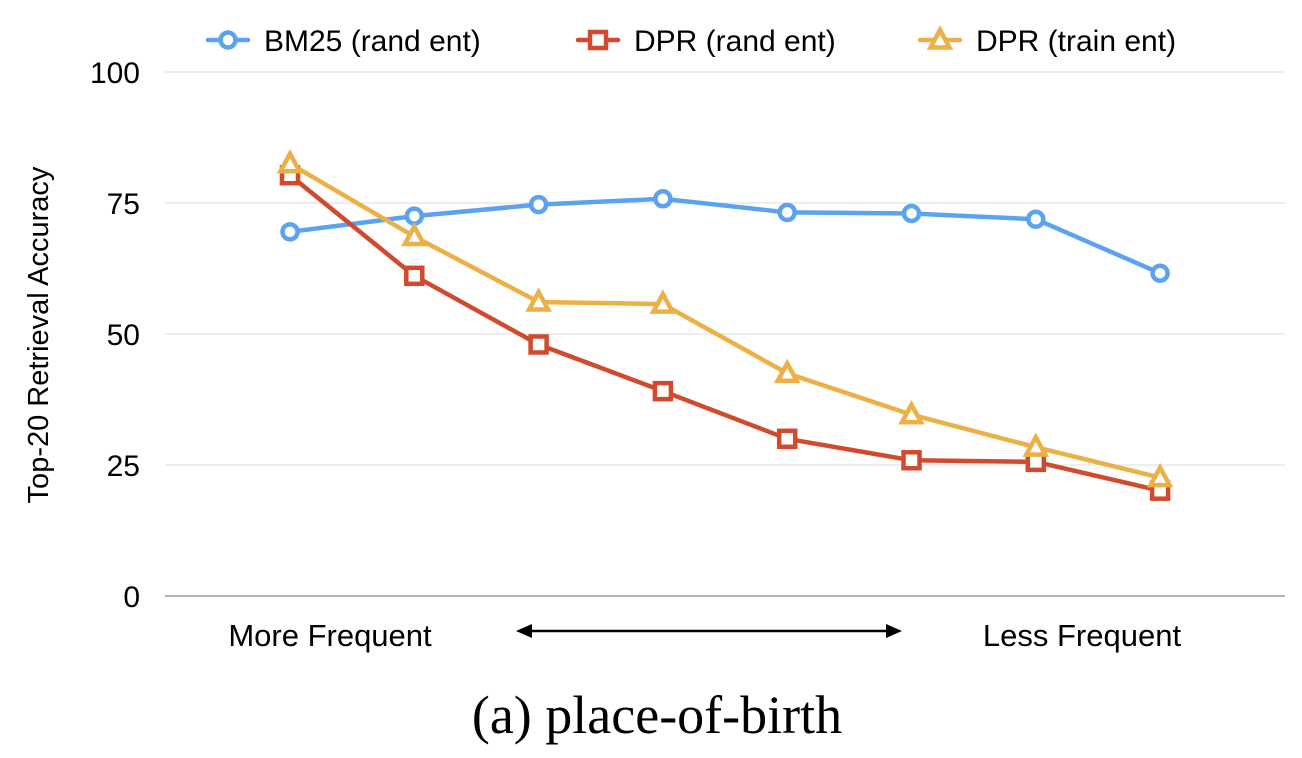  What do you see at coordinates (330, 635) in the screenshot?
I see `more-frequent-label: More Frequent` at bounding box center [330, 635].